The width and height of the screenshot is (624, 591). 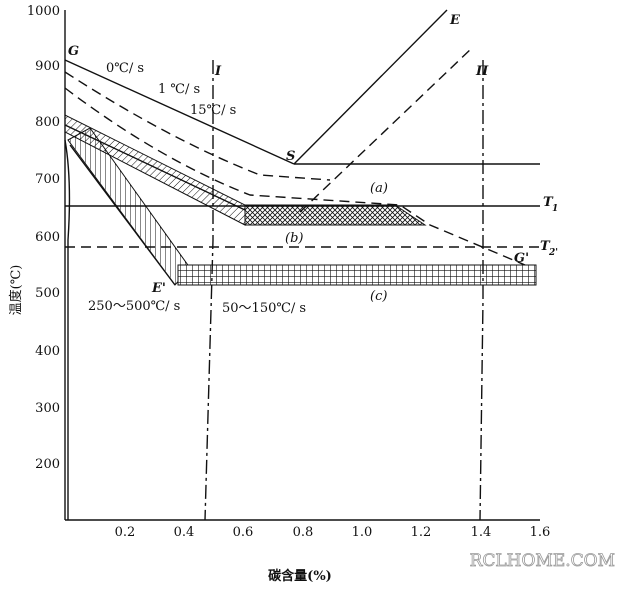 What do you see at coordinates (333, 532) in the screenshot?
I see `x-ticks: 0.2 0.4 0.6 0.8 1.0 1.2 1.4 1.6` at bounding box center [333, 532].